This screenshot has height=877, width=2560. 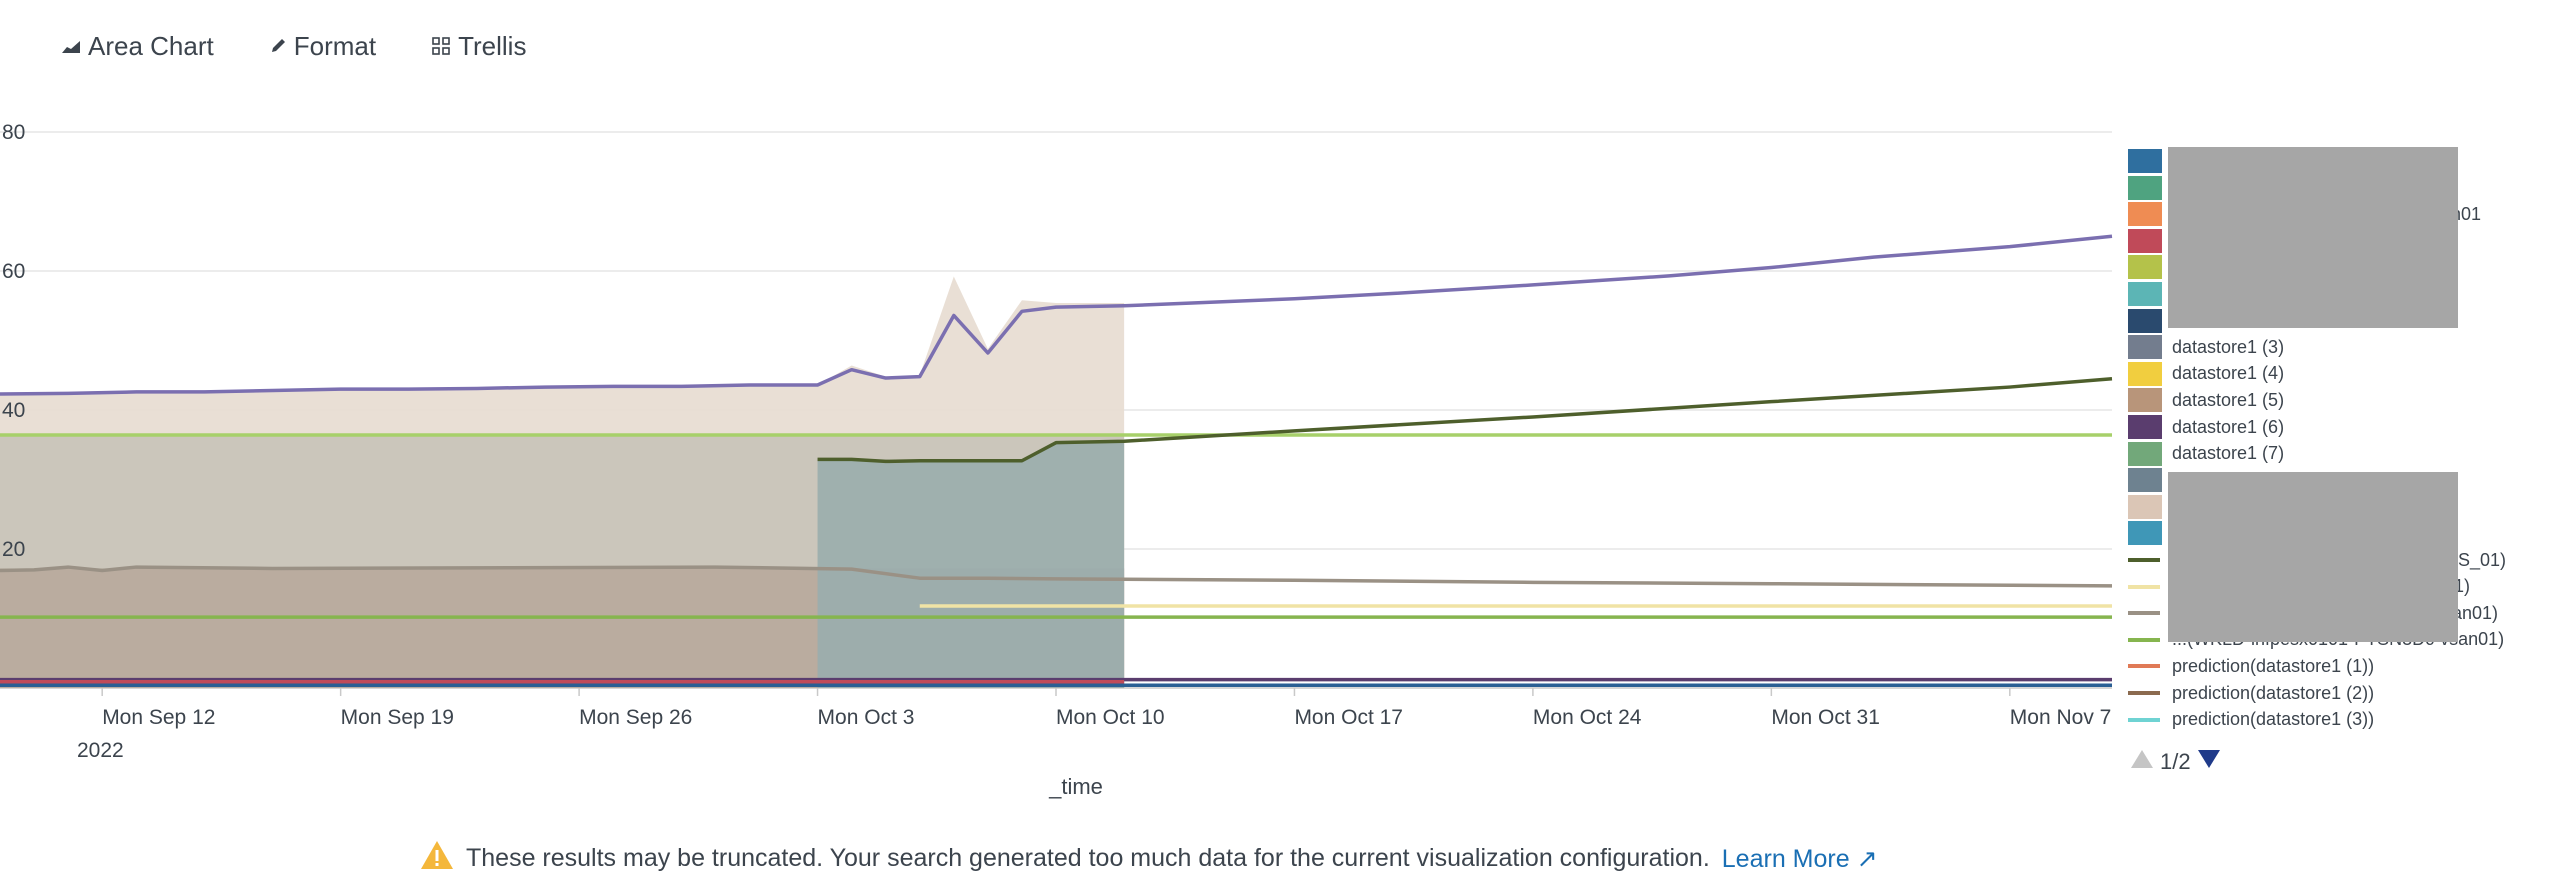 I want to click on x-tick-label: Mon Sep 19, so click(x=397, y=717).